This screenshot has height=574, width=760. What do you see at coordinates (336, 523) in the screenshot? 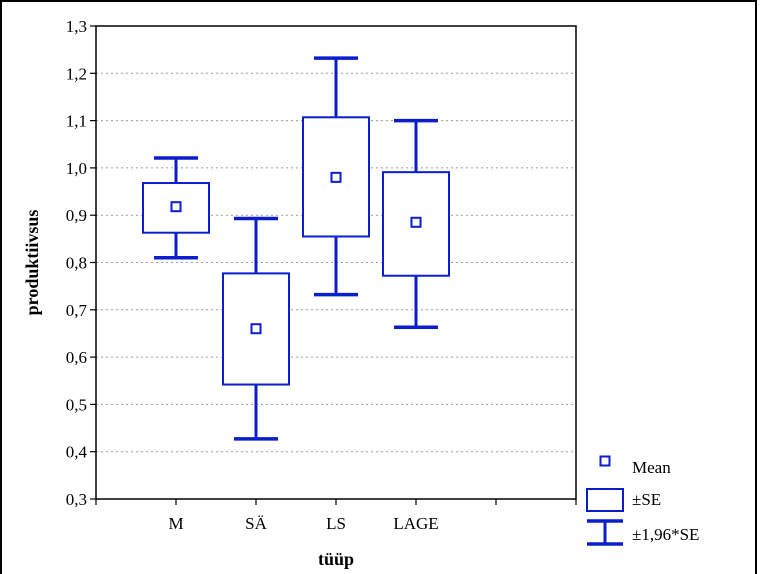
I see `x-tick-label: LS` at bounding box center [336, 523].